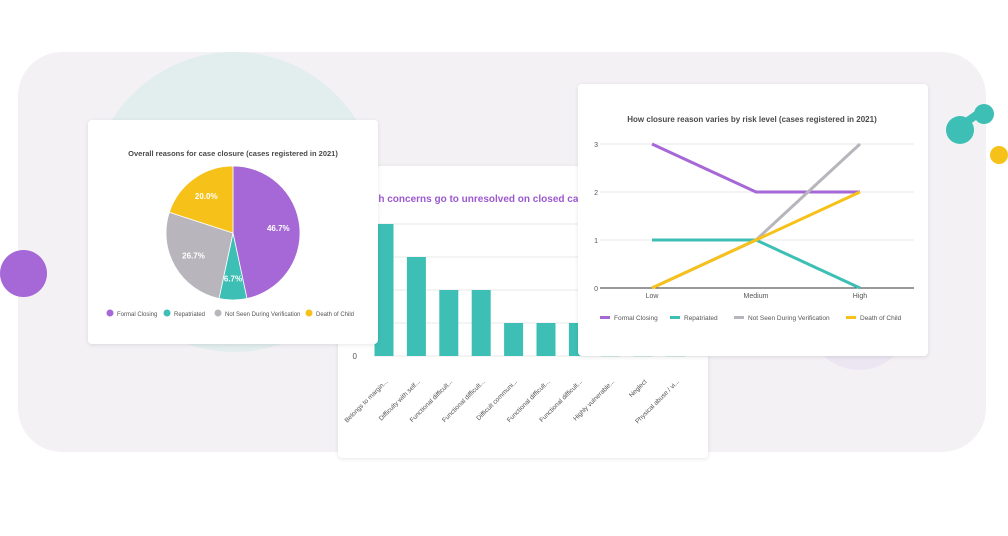 This screenshot has width=1008, height=536. Describe the element at coordinates (653, 296) in the screenshot. I see `x-tick-label: Low` at that location.